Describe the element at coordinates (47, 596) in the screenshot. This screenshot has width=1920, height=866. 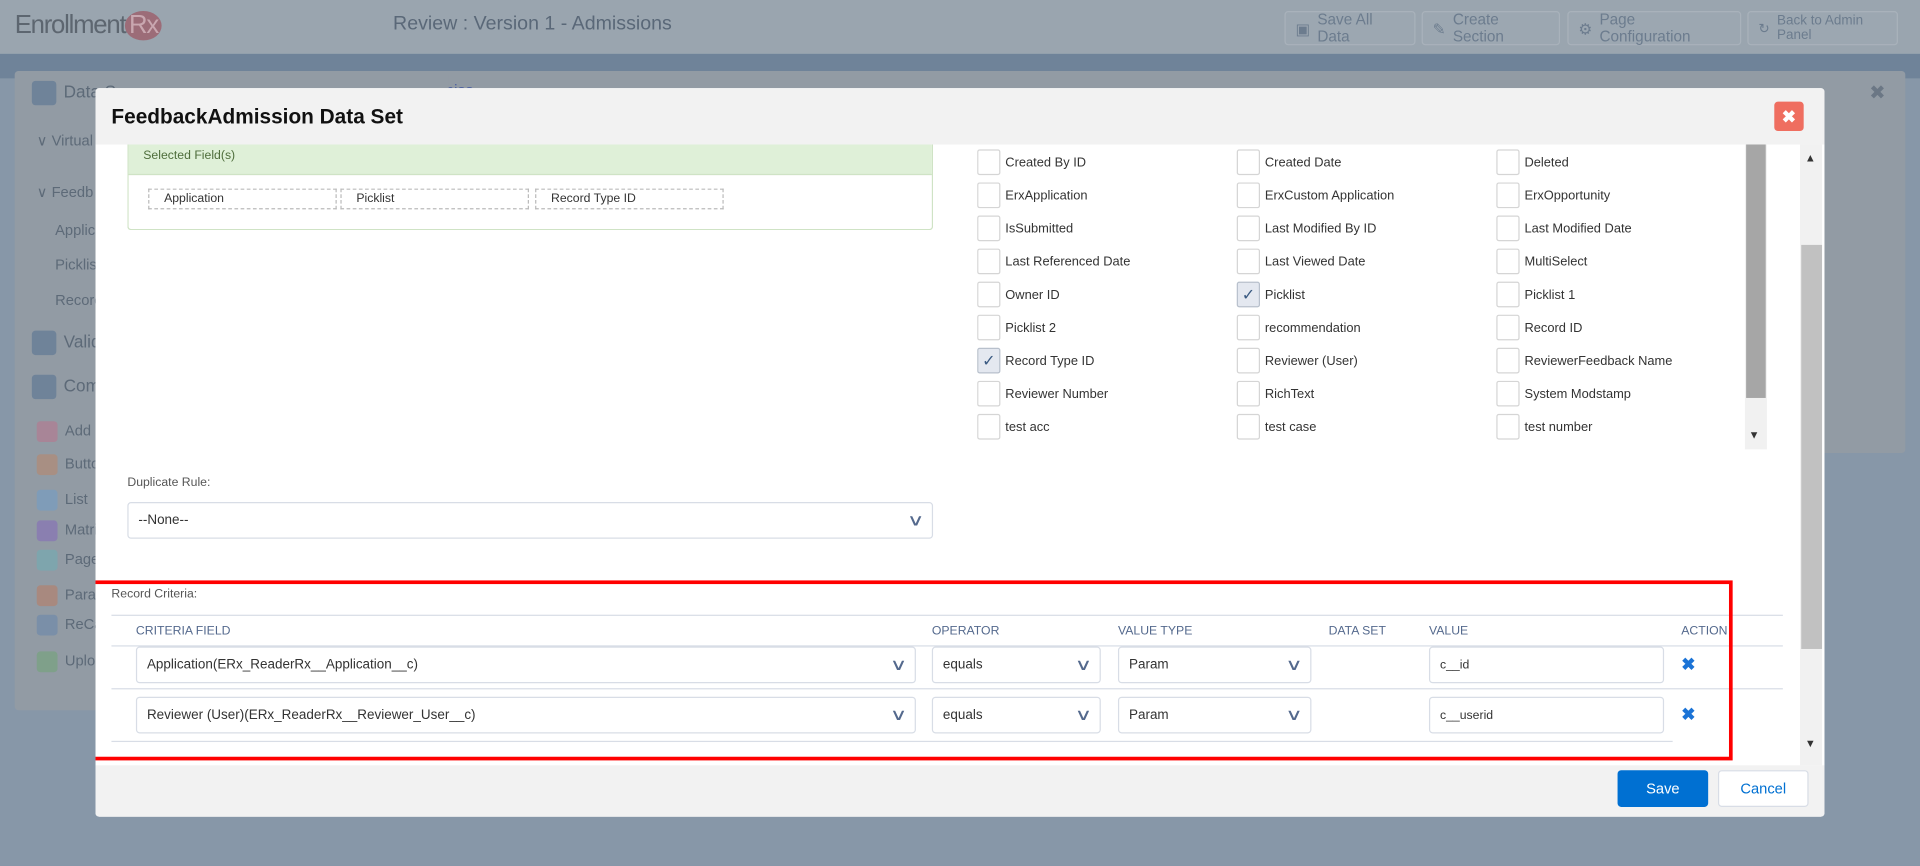
I see `paragraph-icon` at that location.